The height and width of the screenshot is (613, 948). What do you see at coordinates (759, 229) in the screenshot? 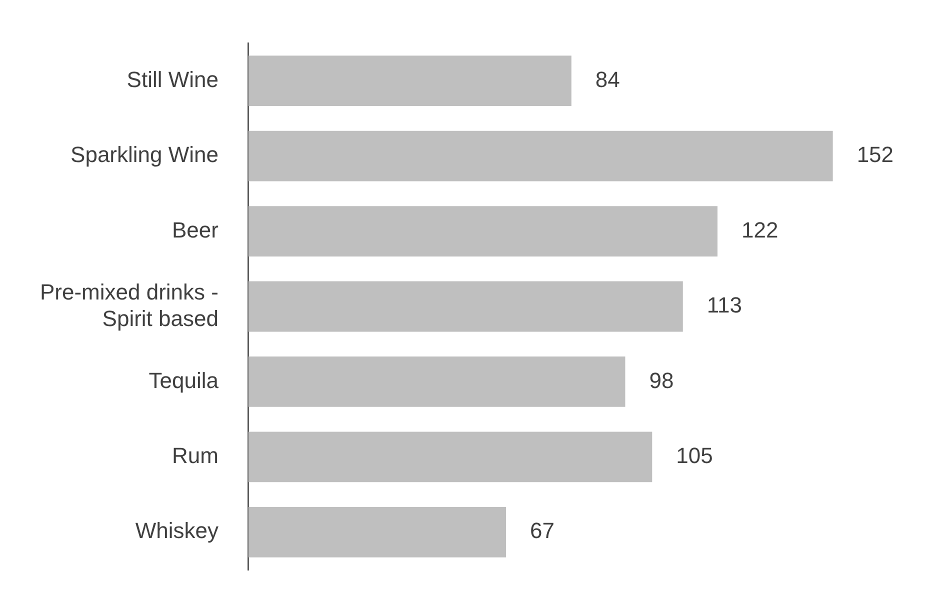
I see `data-label: 122` at bounding box center [759, 229].